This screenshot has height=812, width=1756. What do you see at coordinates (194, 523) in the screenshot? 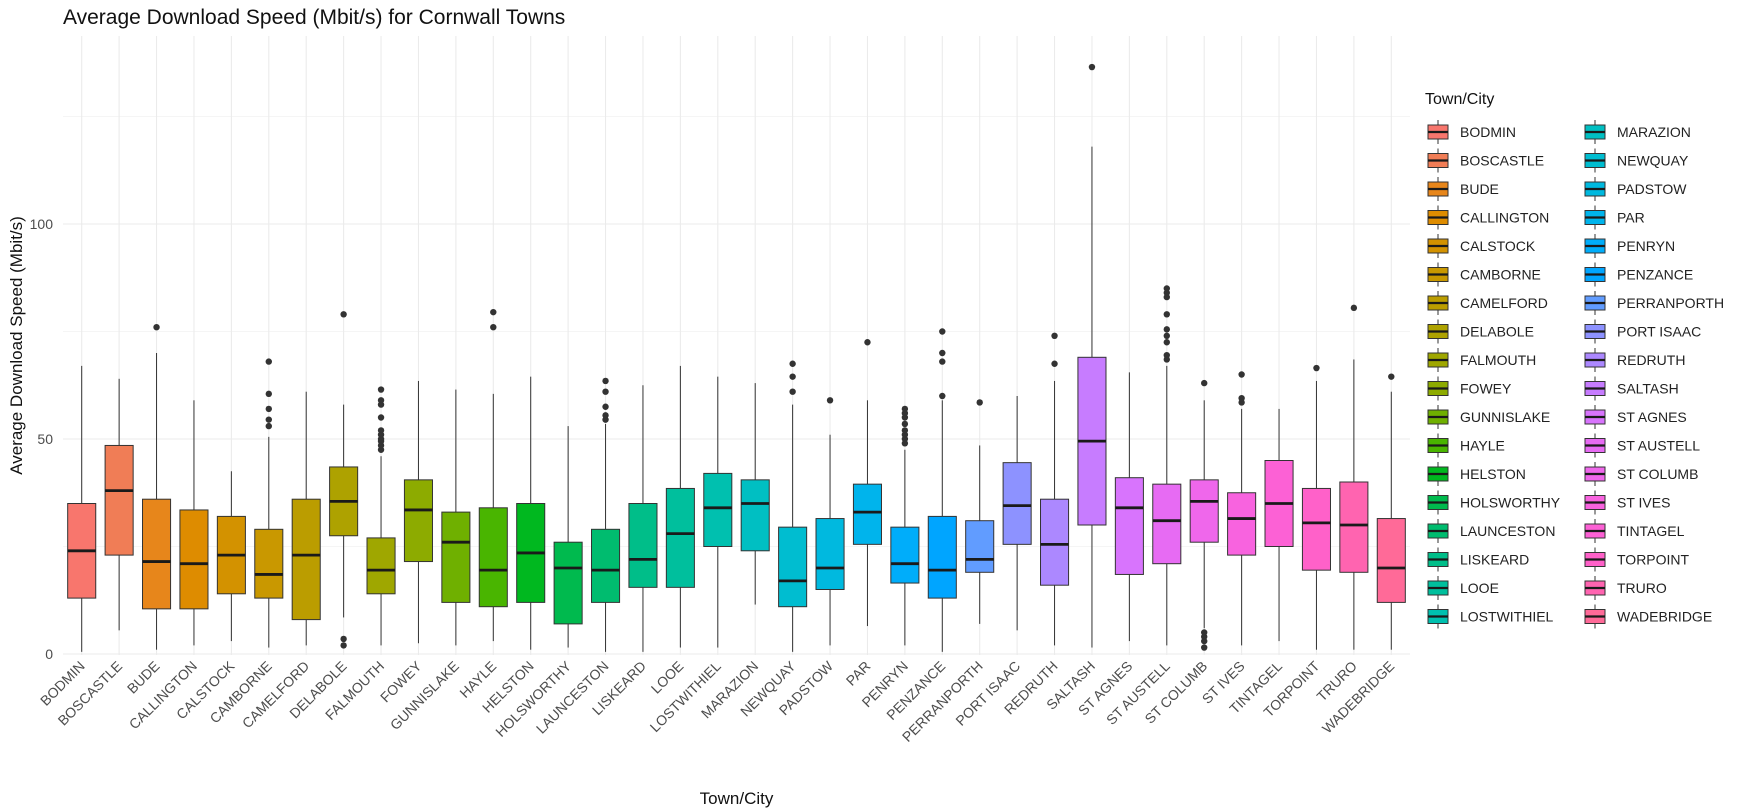
I see `box-callington` at bounding box center [194, 523].